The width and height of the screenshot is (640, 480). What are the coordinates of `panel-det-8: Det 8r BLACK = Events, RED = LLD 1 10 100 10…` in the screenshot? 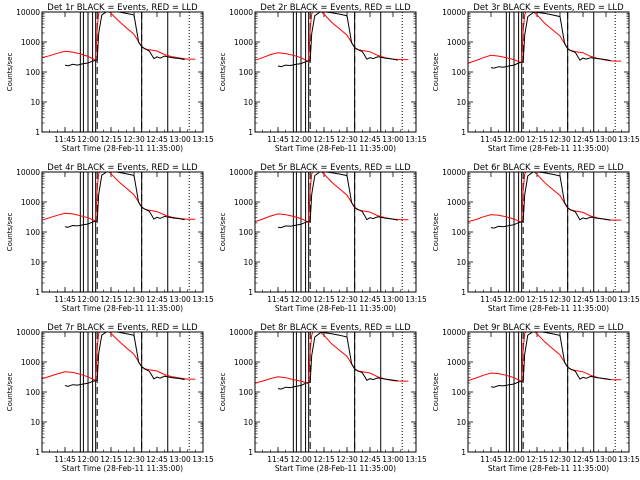 It's located at (323, 398).